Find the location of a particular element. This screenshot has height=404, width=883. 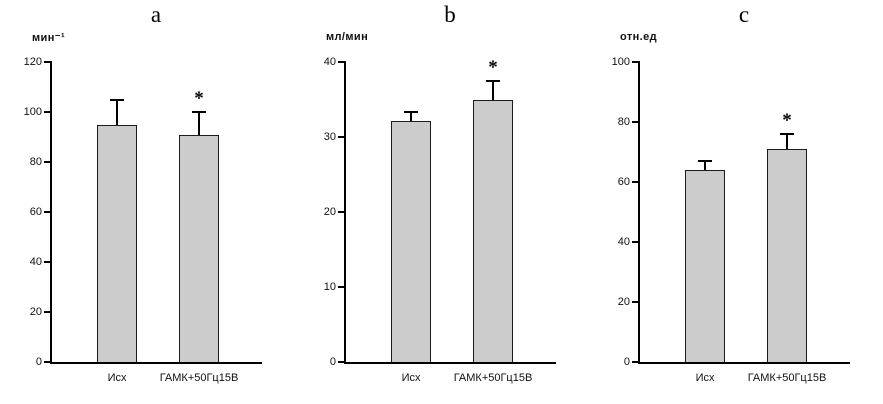

panel-letter: a is located at coordinates (156, 14).